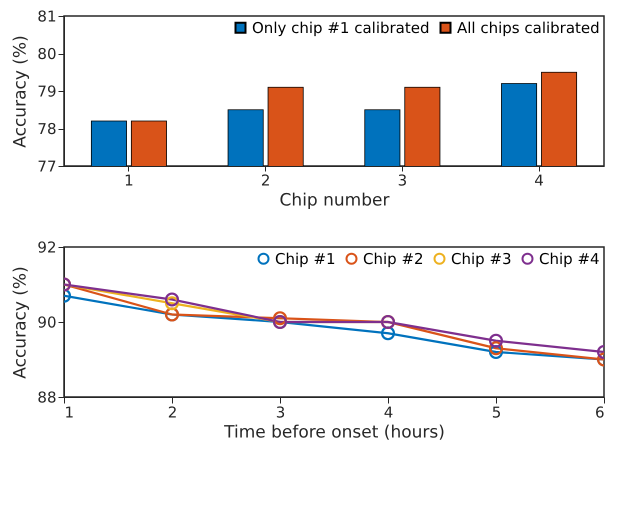 This screenshot has height=510, width=644. What do you see at coordinates (46, 167) in the screenshot?
I see `y-tick-label: 77` at bounding box center [46, 167].